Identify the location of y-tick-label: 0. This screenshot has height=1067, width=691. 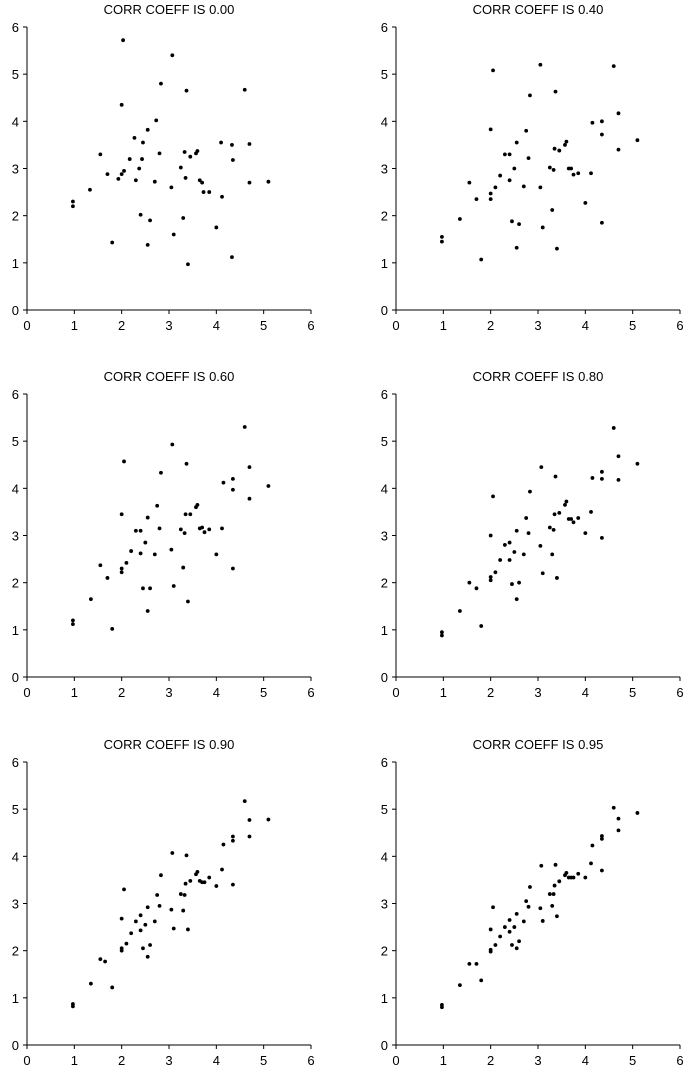
(384, 310).